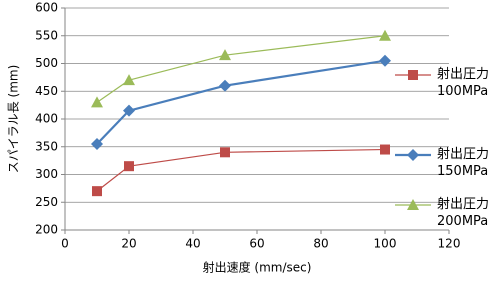 The image size is (500, 283). I want to click on x-tick-label: 60, so click(256, 244).